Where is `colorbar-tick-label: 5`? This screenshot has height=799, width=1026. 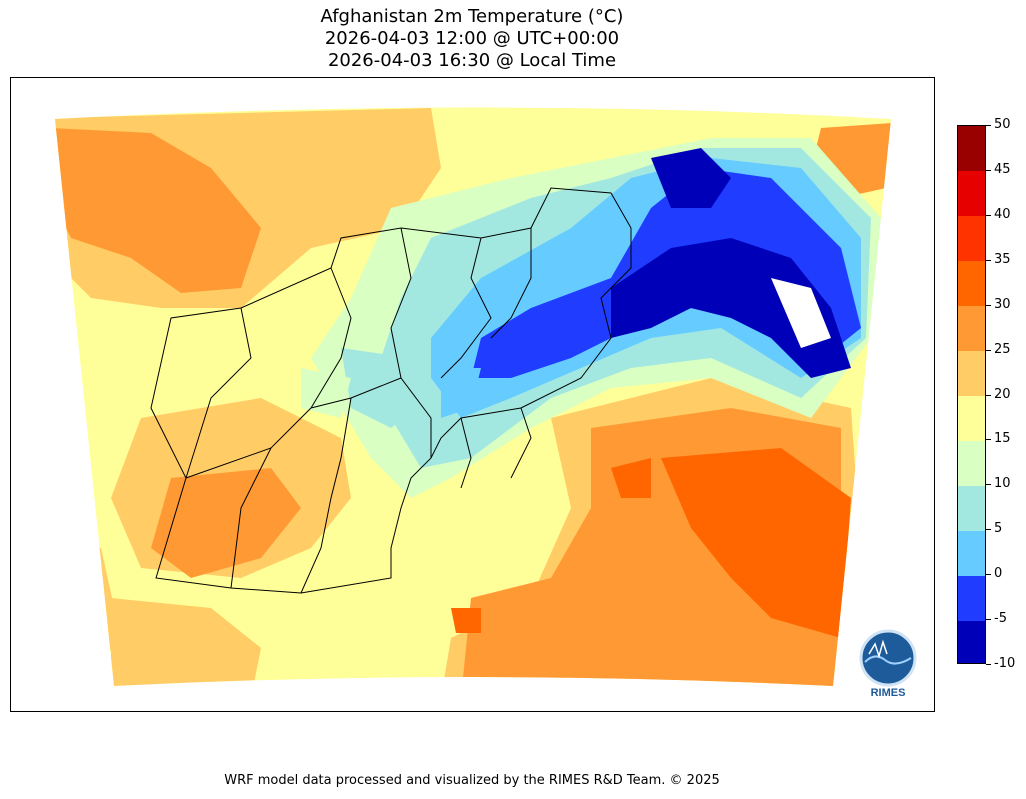 colorbar-tick-label: 5 is located at coordinates (998, 529).